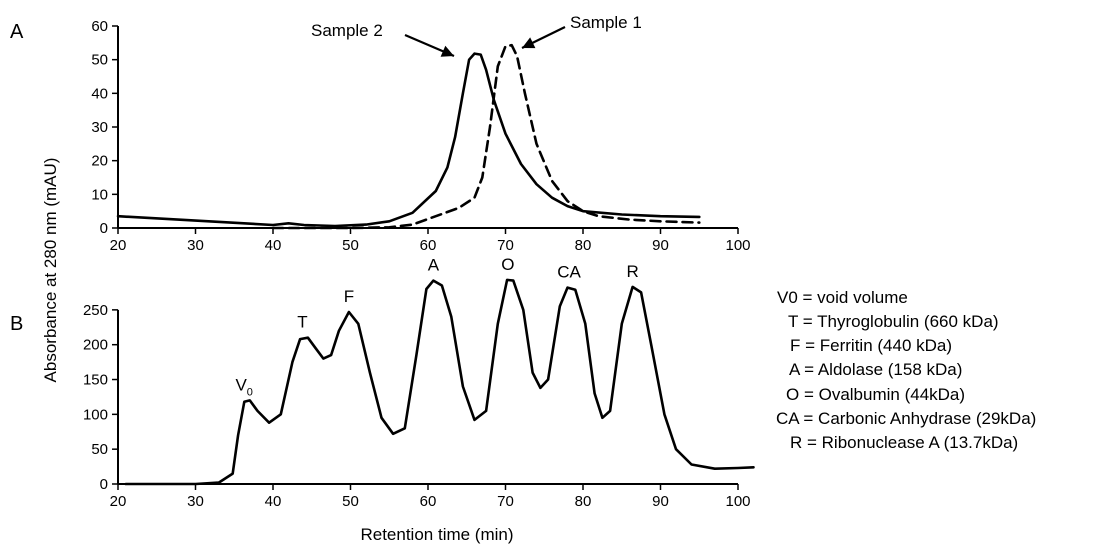  What do you see at coordinates (904, 442) in the screenshot?
I see `legend-item-r: R = Ribonuclease A (13.7kDa)` at bounding box center [904, 442].